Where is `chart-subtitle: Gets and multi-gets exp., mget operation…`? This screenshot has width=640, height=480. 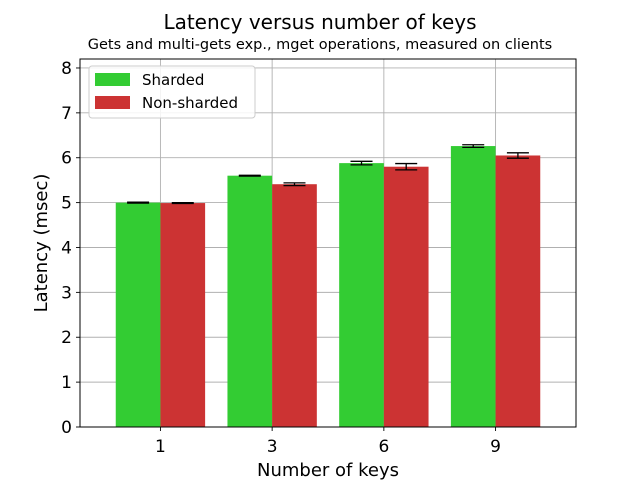 chart-subtitle: Gets and multi-gets exp., mget operation… is located at coordinates (320, 45).